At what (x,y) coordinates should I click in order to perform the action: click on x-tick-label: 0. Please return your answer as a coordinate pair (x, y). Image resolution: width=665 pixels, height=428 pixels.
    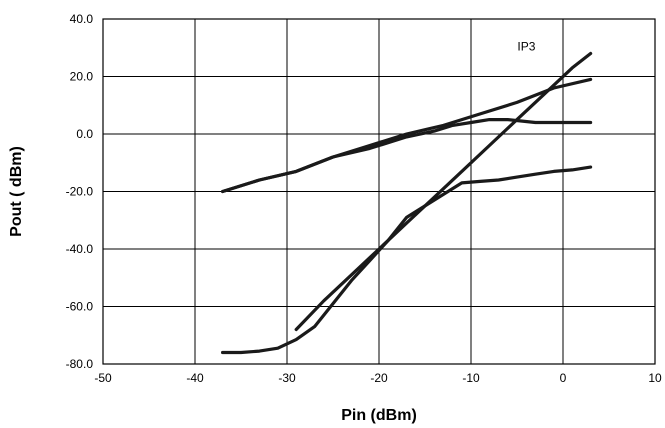
    Looking at the image, I should click on (563, 378).